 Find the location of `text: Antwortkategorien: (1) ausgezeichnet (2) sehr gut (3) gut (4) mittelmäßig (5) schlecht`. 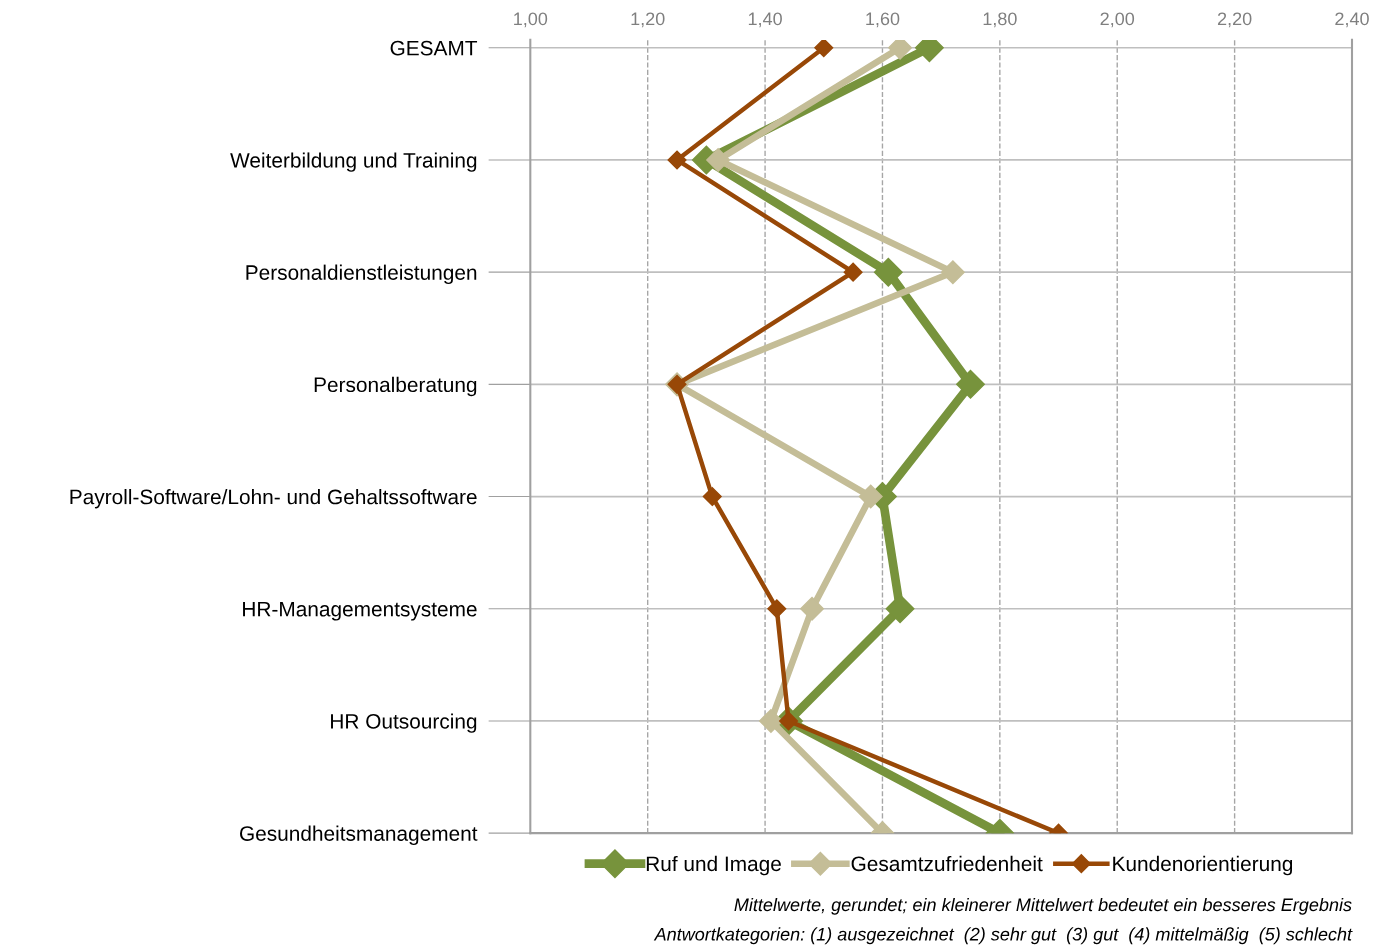

text: Antwortkategorien: (1) ausgezeichnet (2) sehr gut (3) gut (4) mittelmäßig (5) schlecht is located at coordinates (1003, 936).